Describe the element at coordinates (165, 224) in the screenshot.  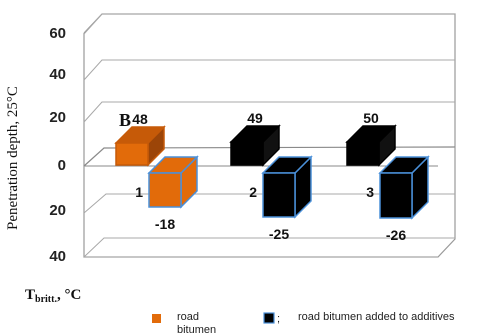
I see `data-label: -18` at that location.